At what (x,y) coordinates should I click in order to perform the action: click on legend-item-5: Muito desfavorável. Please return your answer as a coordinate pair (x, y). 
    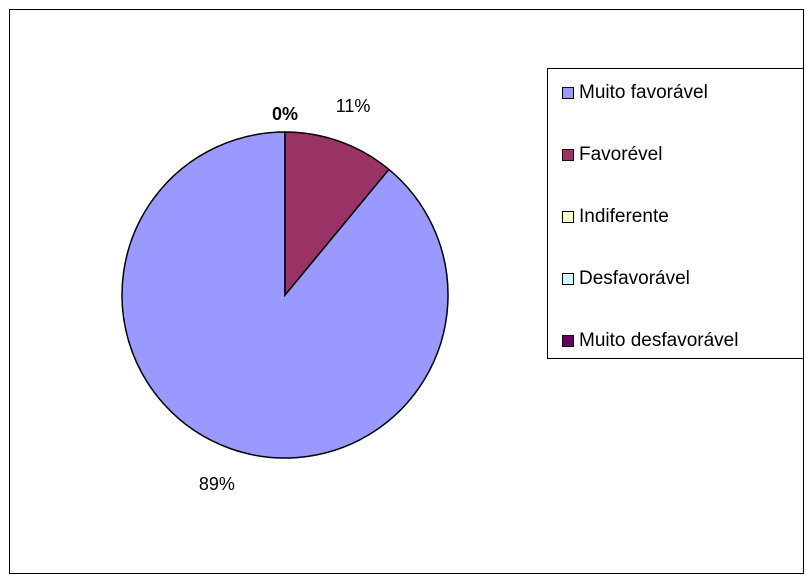
    Looking at the image, I should click on (650, 341).